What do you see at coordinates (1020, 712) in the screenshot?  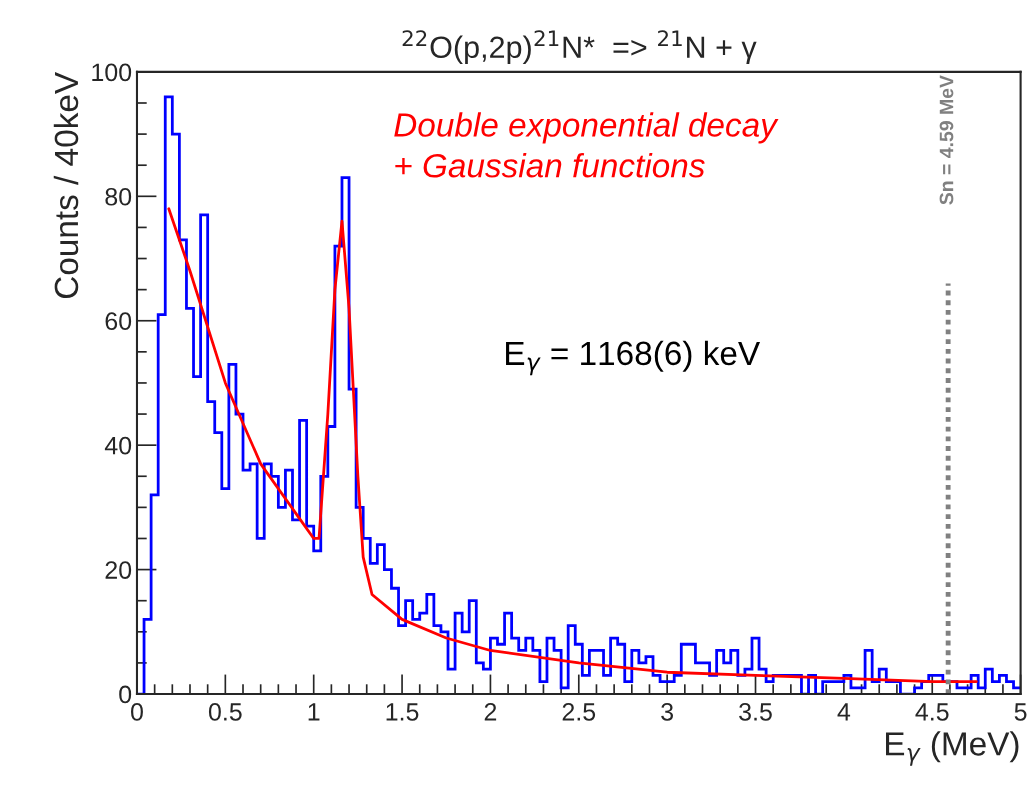 I see `x-tick-label: 5` at bounding box center [1020, 712].